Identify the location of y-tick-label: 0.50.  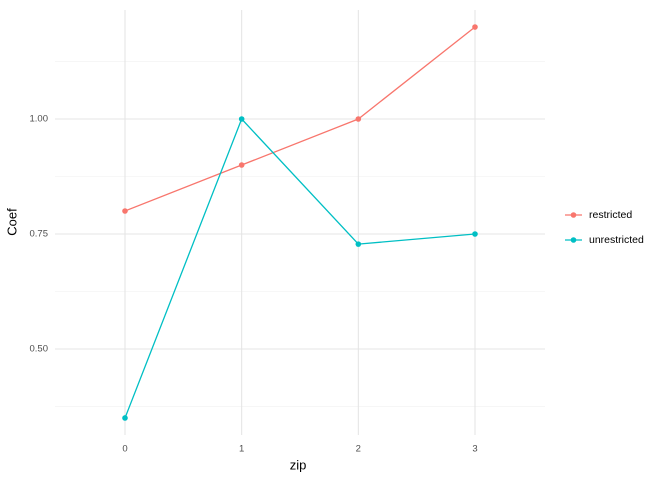
(39, 349).